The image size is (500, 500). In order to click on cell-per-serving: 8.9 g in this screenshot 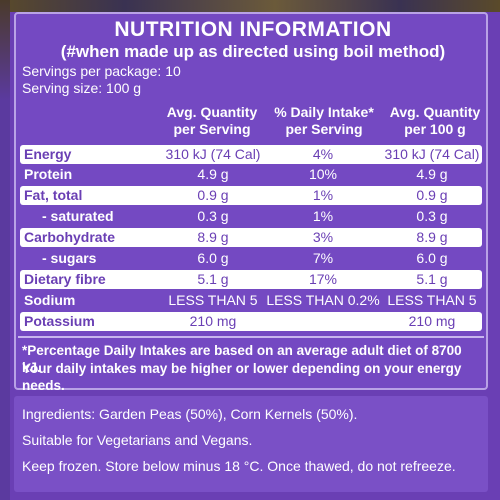, I will do `click(213, 237)`.